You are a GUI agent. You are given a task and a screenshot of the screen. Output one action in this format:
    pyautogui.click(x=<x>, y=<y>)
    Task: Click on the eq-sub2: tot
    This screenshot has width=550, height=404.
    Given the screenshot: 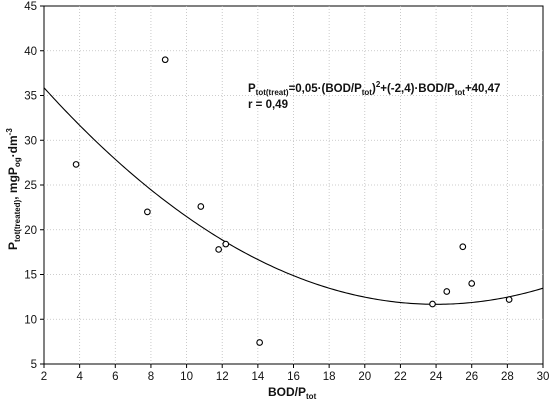 What is the action you would take?
    pyautogui.click(x=367, y=92)
    